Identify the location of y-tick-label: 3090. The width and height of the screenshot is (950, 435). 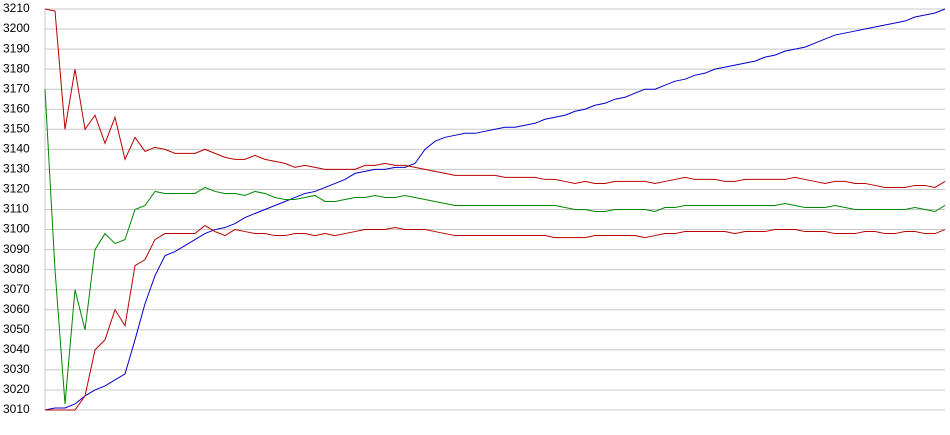
(16, 249).